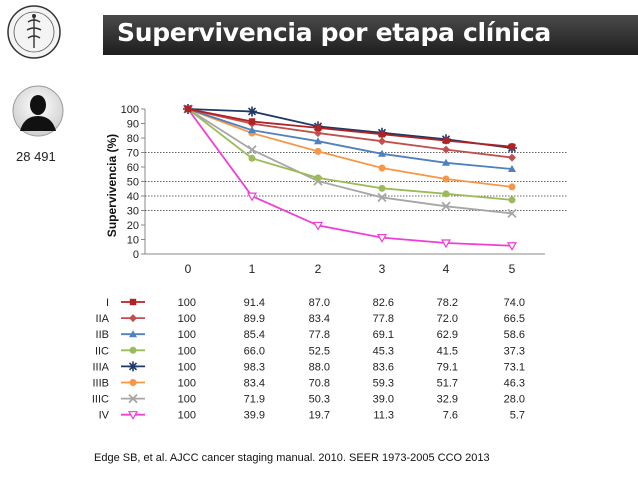 Image resolution: width=638 pixels, height=479 pixels. I want to click on person-avatar-icon, so click(38, 111).